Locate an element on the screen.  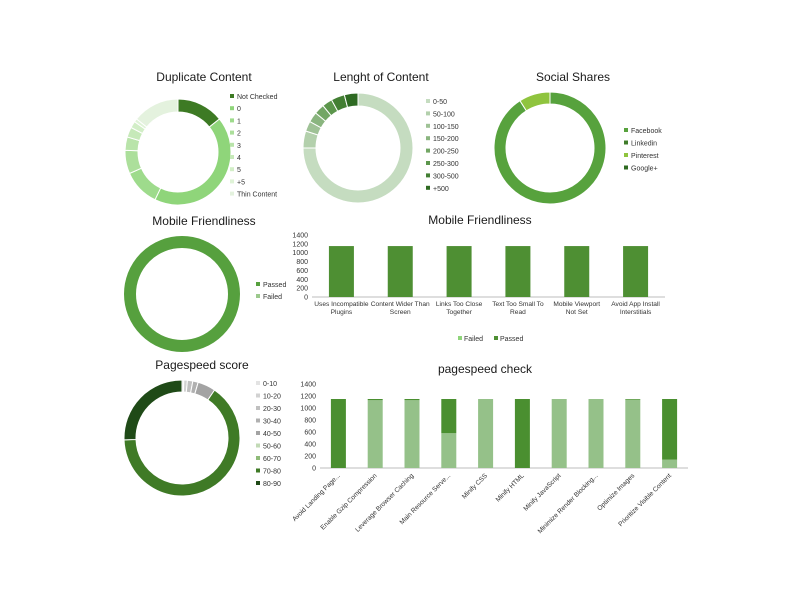
bar-dark-avoid-landing-page is located at coordinates (338, 433).